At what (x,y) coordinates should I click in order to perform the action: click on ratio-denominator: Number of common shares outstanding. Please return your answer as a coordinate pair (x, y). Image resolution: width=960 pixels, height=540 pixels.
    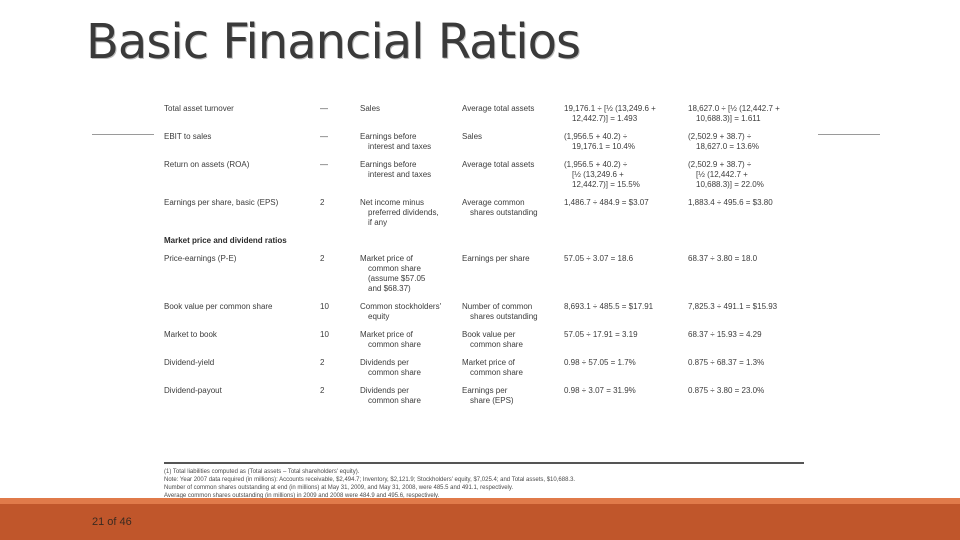
    Looking at the image, I should click on (513, 316).